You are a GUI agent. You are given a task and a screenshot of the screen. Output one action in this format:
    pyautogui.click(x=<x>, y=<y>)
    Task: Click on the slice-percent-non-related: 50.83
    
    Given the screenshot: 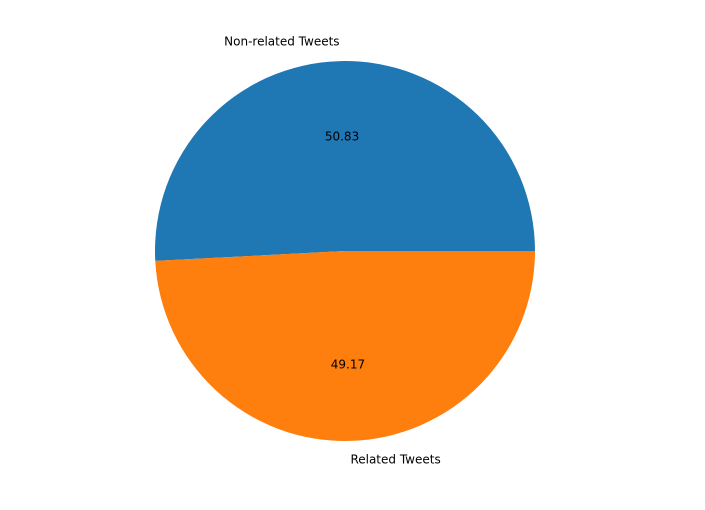 What is the action you would take?
    pyautogui.click(x=342, y=137)
    